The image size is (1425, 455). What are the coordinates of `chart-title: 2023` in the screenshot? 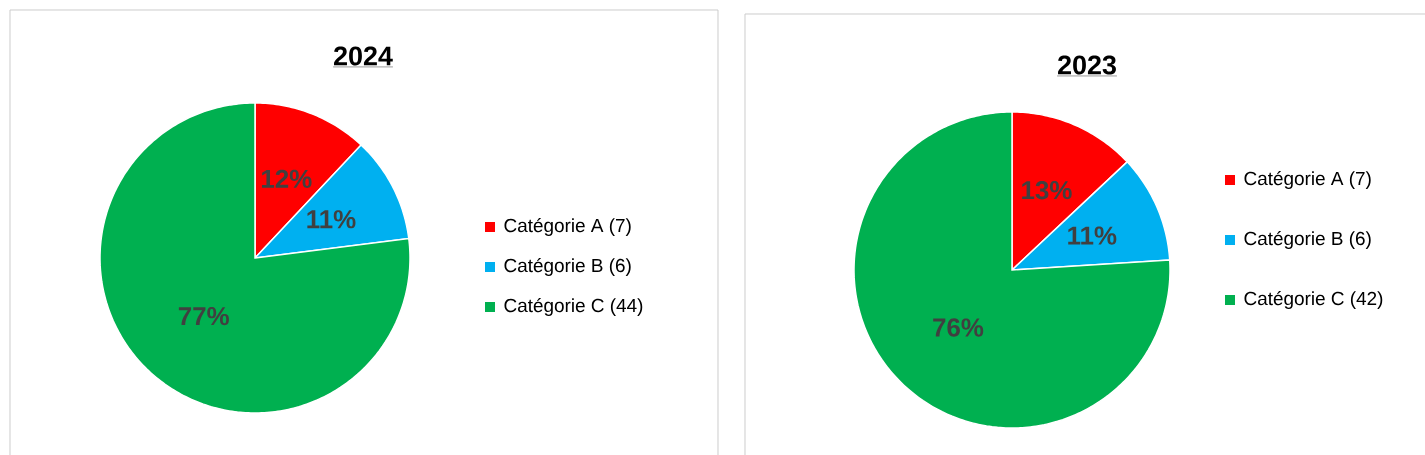 It's located at (1087, 65).